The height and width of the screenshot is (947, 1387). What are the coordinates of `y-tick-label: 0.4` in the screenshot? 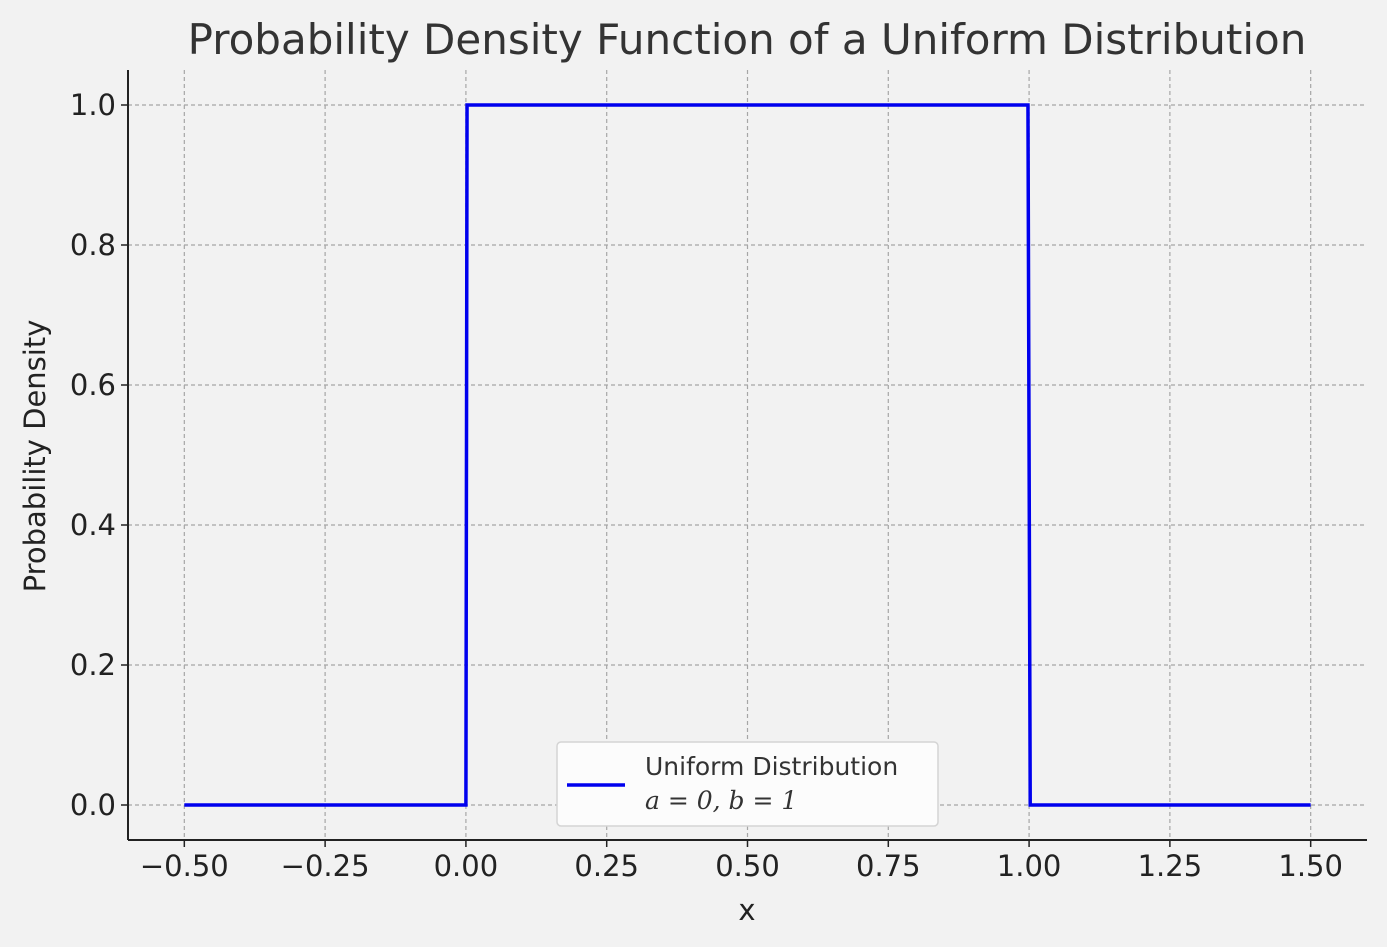 It's located at (93, 525).